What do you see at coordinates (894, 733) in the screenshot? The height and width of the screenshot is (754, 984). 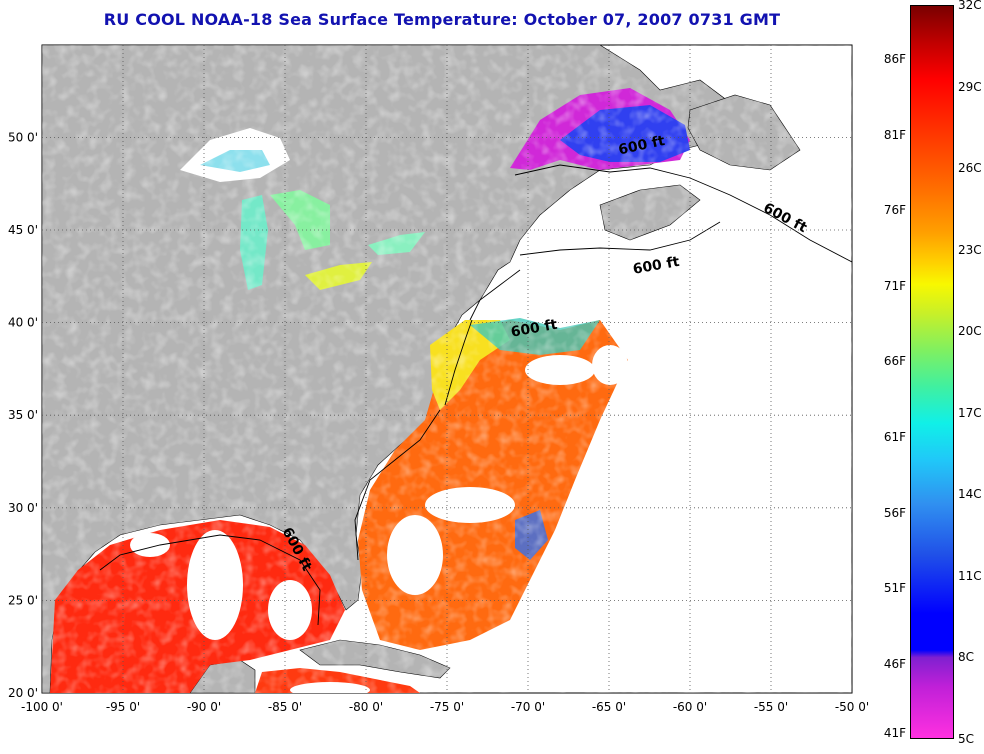 I see `scale-label-fahrenheit: 41F` at bounding box center [894, 733].